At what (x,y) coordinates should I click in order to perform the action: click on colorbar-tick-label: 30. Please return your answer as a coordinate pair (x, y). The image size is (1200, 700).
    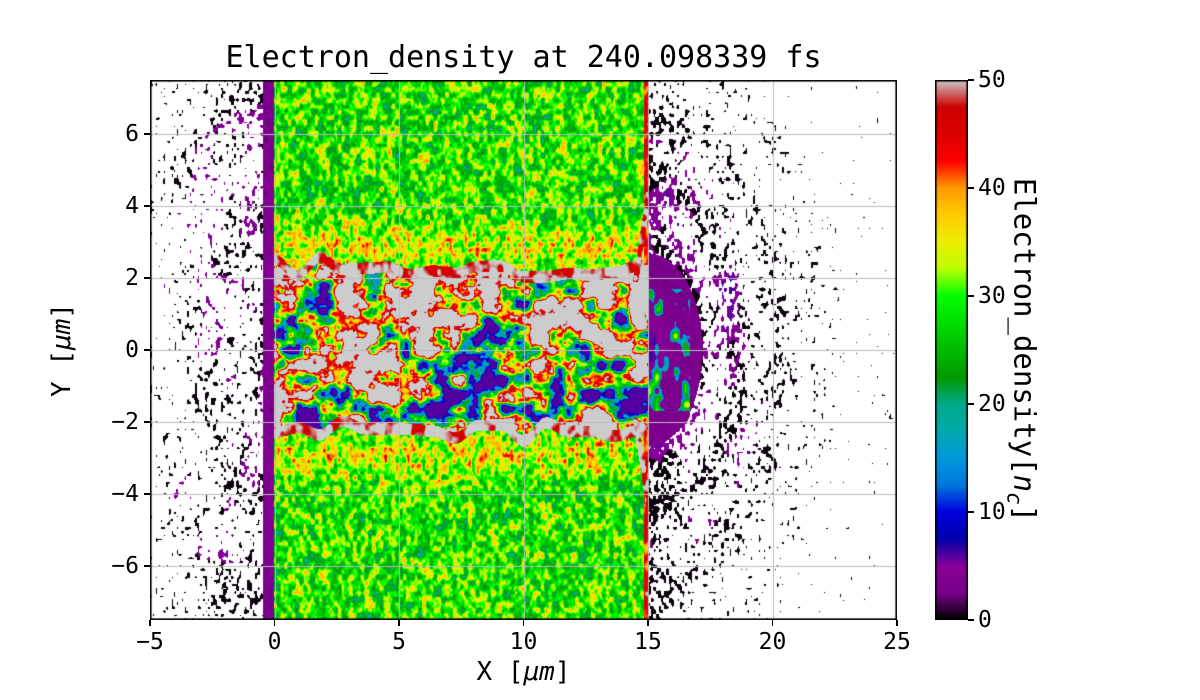
    Looking at the image, I should click on (992, 296).